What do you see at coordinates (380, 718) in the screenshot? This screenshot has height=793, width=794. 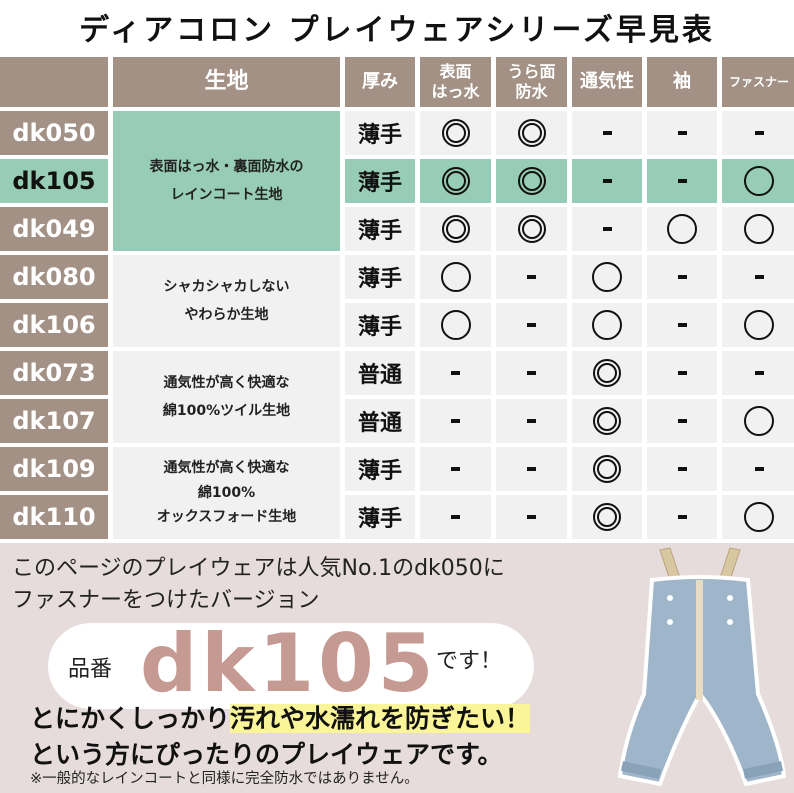 I see `tagline-highlight: 汚れや水濡れを防ぎたい！` at bounding box center [380, 718].